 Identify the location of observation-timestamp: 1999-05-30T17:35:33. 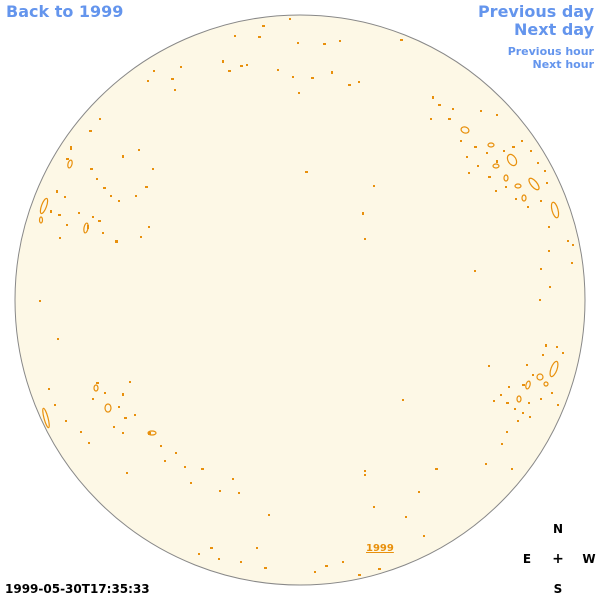
(77, 589).